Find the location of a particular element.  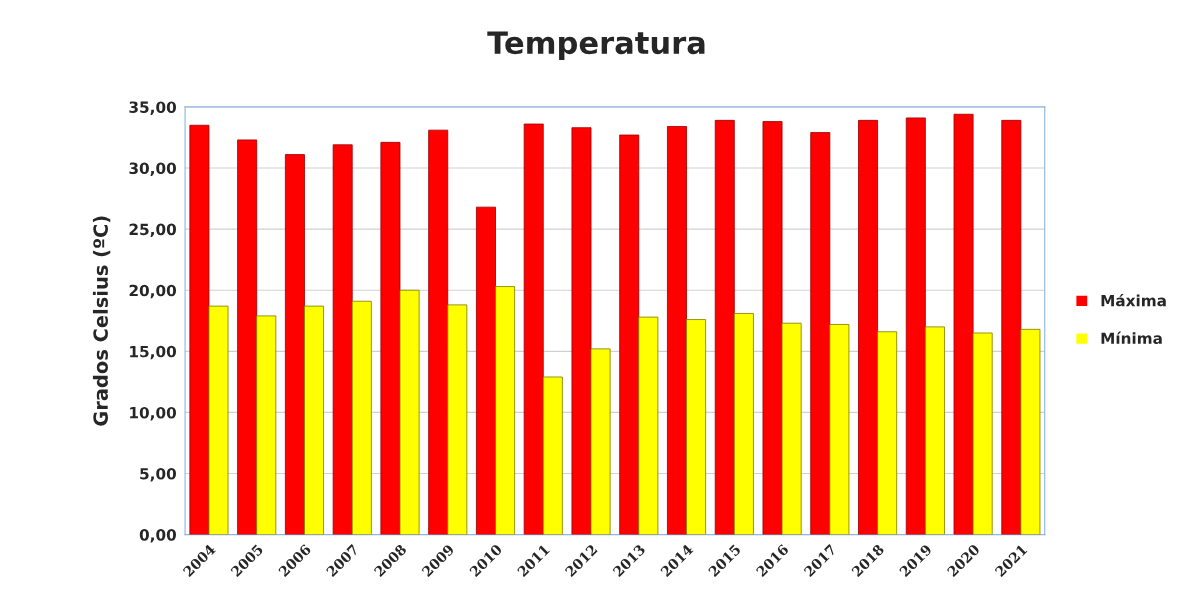

y-tick-label: 0,00 is located at coordinates (158, 536).